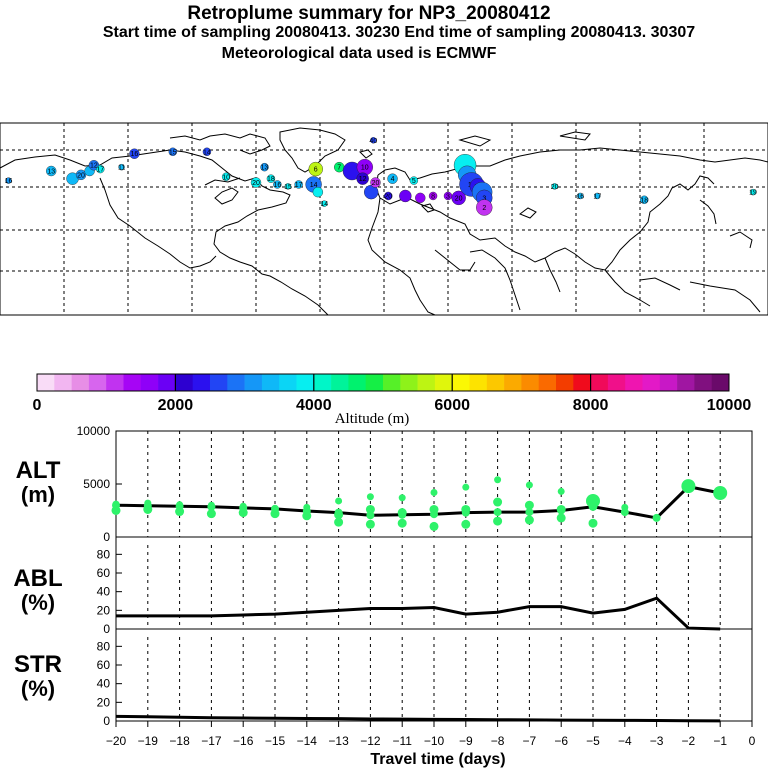  Describe the element at coordinates (365, 168) in the screenshot. I see `marker-label: 10` at that location.